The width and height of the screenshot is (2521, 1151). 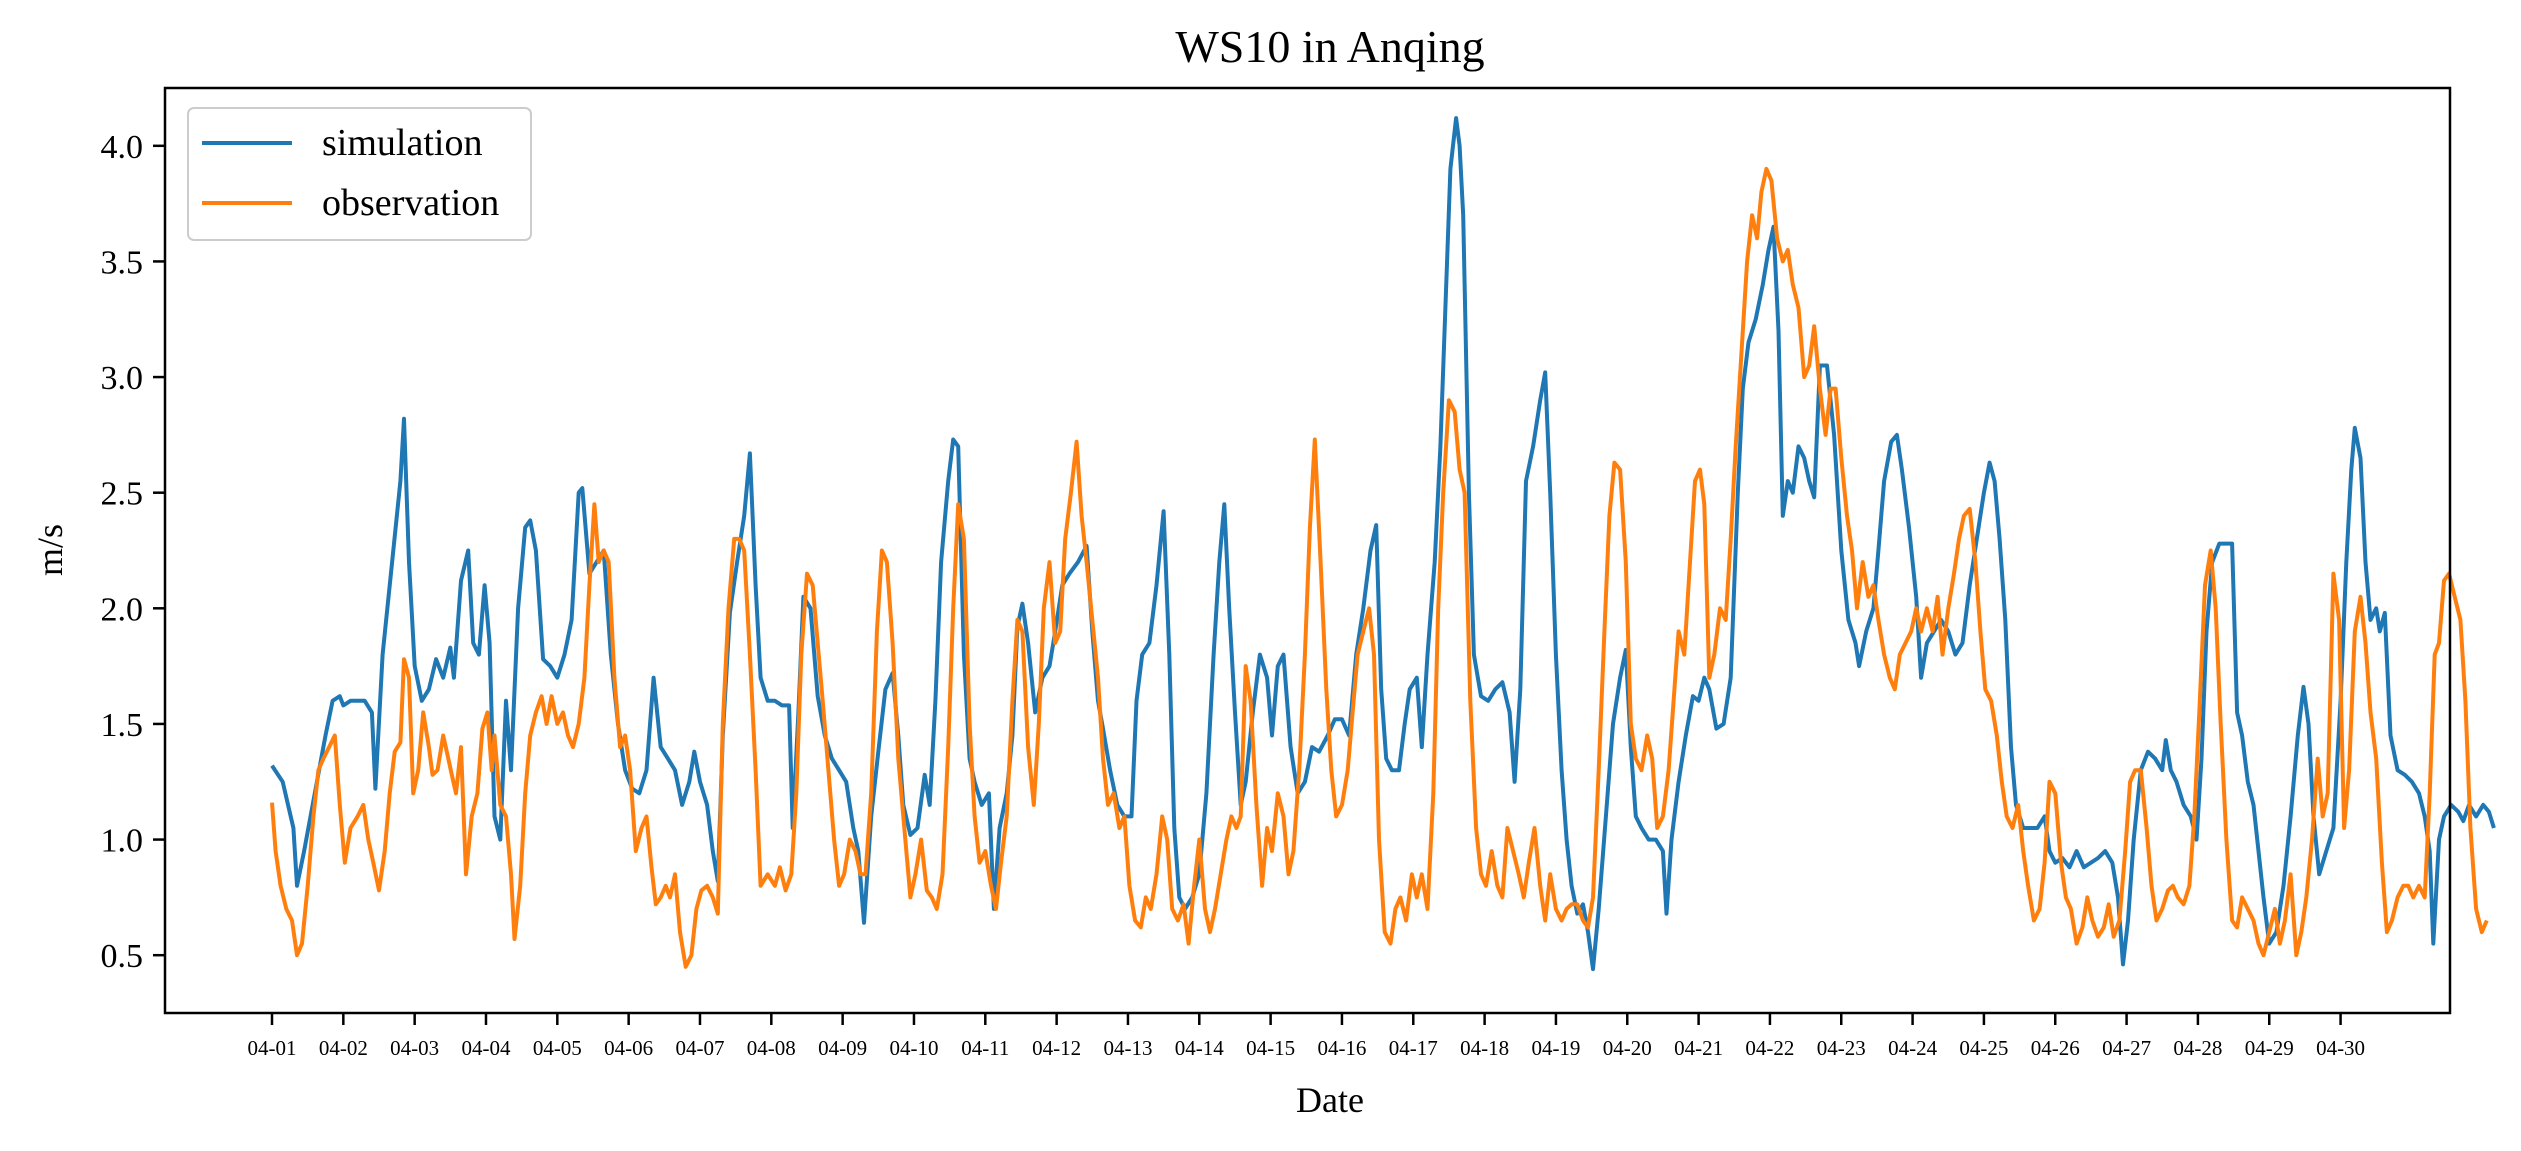 I want to click on y-tick-label: 1.5, so click(x=122, y=725).